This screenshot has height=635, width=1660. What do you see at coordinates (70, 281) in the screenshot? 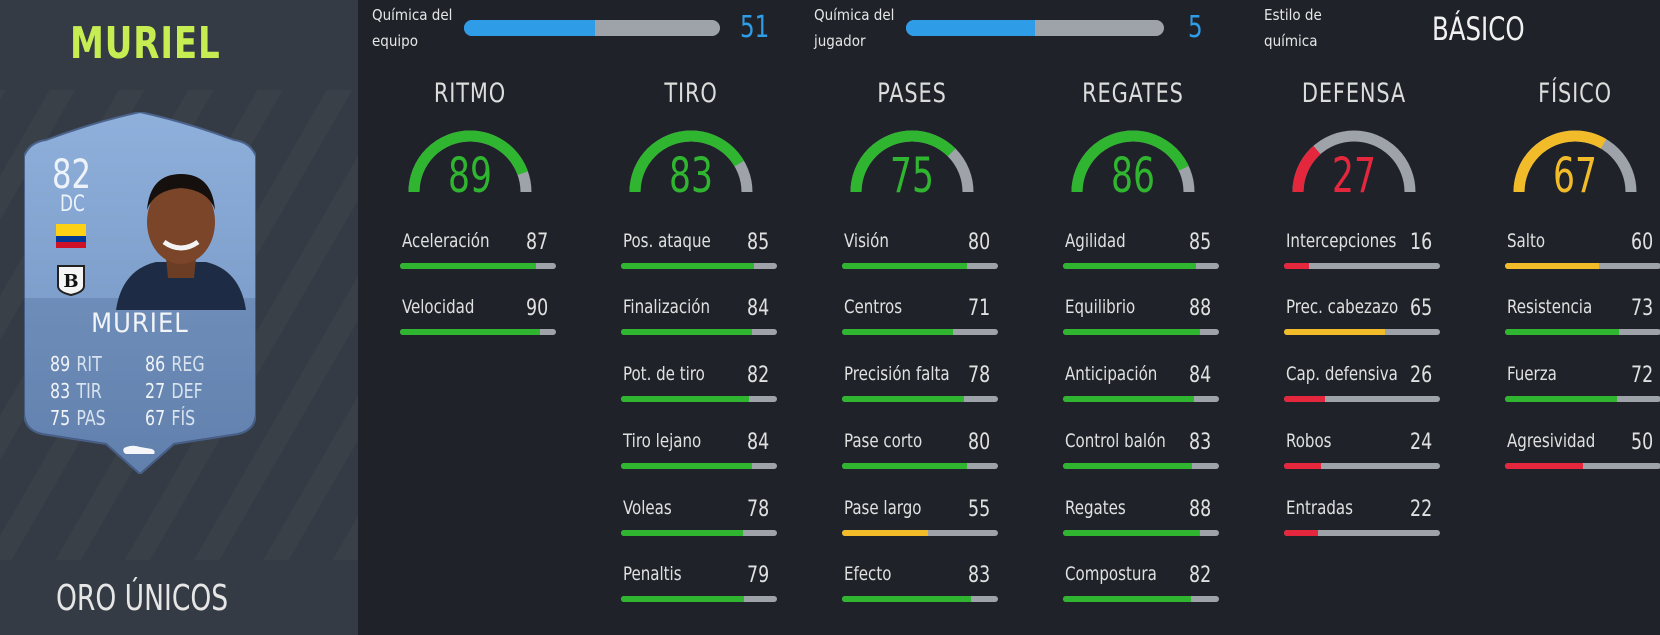
I see `svg-text: B` at bounding box center [70, 281].